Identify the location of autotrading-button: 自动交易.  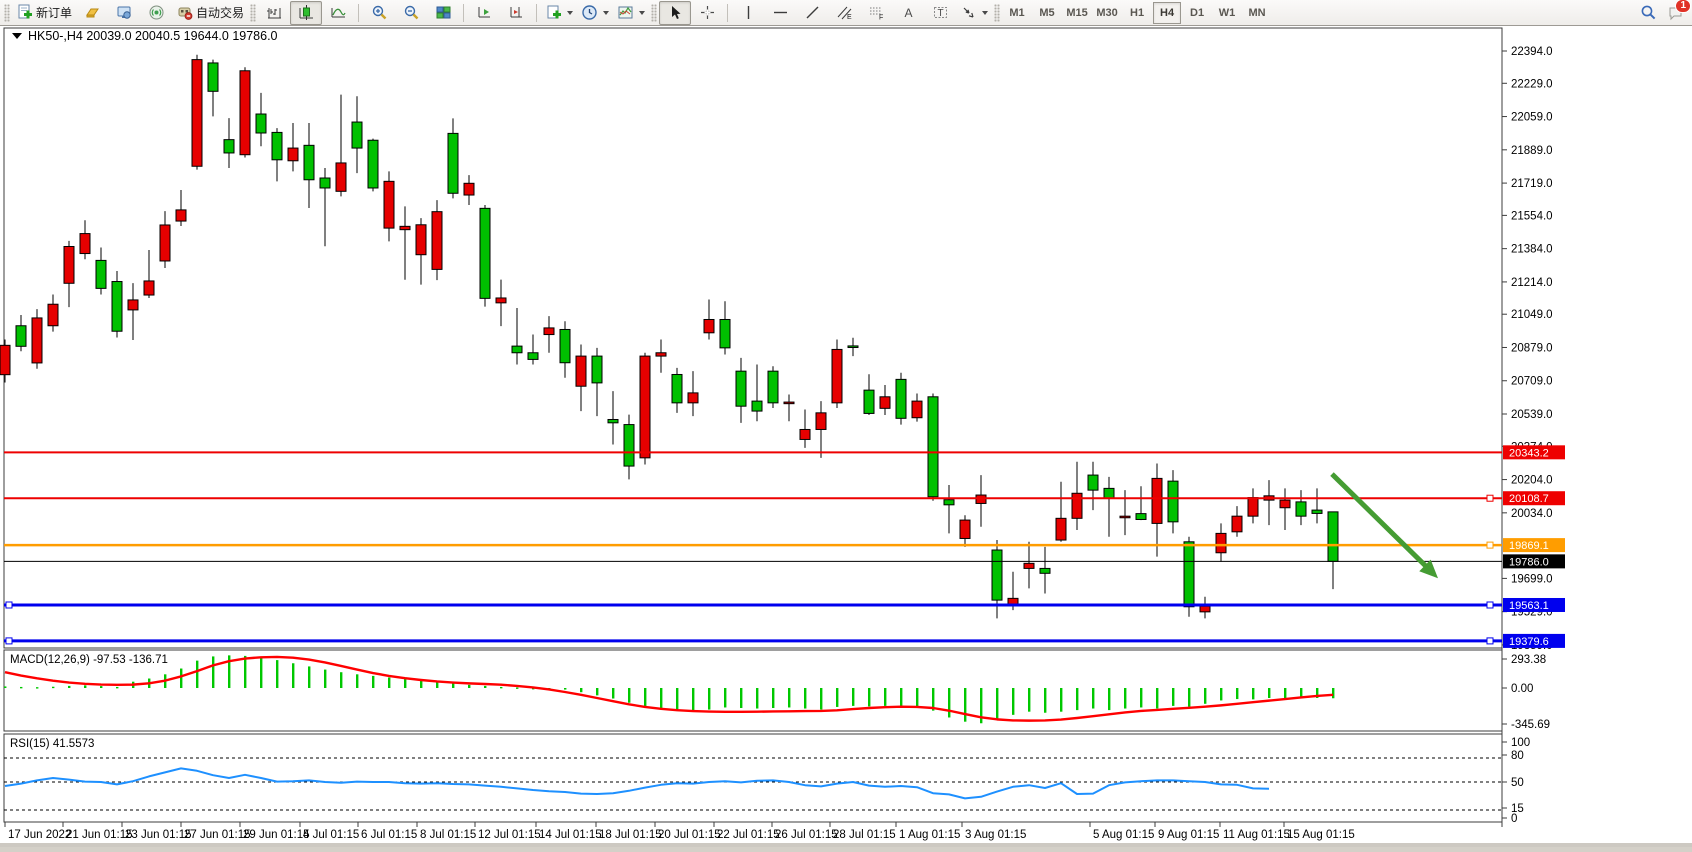
(210, 13).